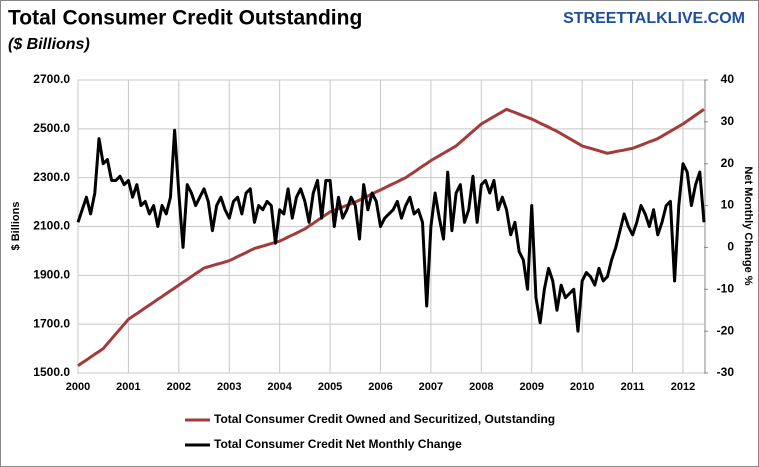 The height and width of the screenshot is (467, 759). What do you see at coordinates (654, 18) in the screenshot?
I see `watermark: STREETTALKLIVE.COM` at bounding box center [654, 18].